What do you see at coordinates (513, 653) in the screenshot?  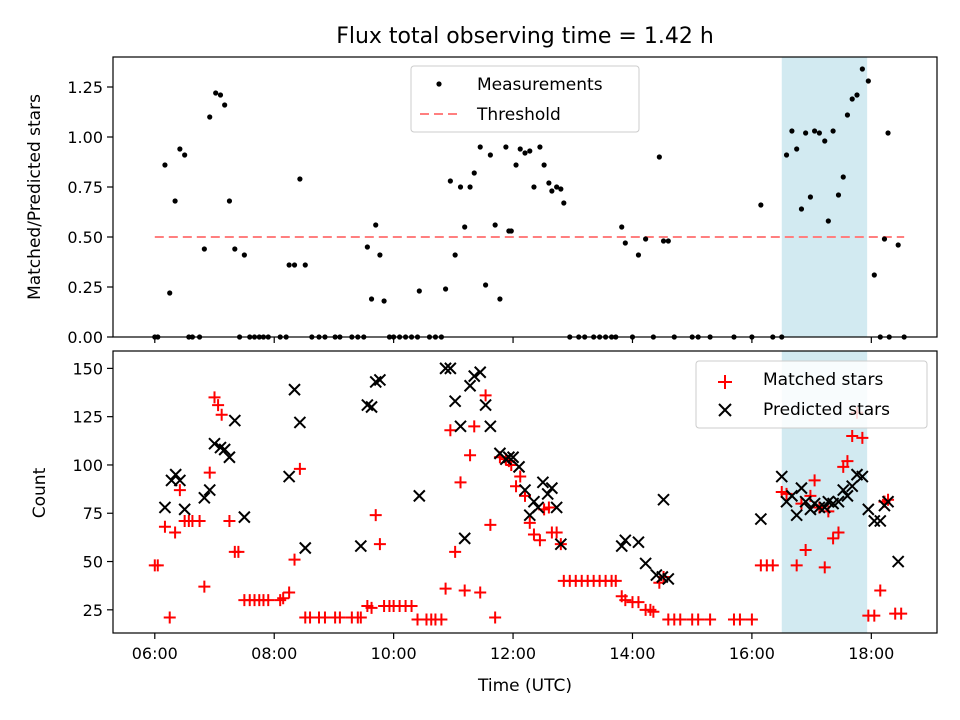 I see `bottom-x-tick-label: 12:00` at bounding box center [513, 653].